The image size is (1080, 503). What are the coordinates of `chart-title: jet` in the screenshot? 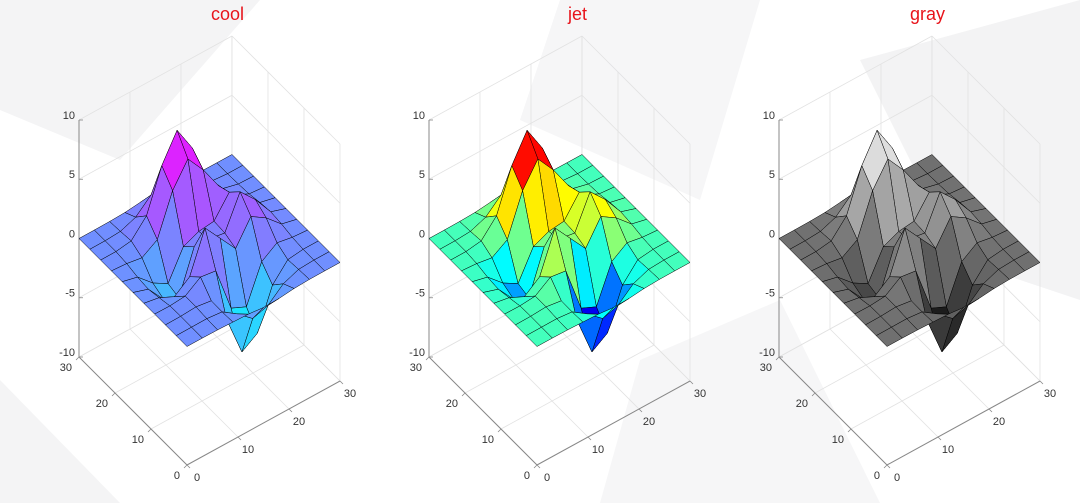 It's located at (577, 14).